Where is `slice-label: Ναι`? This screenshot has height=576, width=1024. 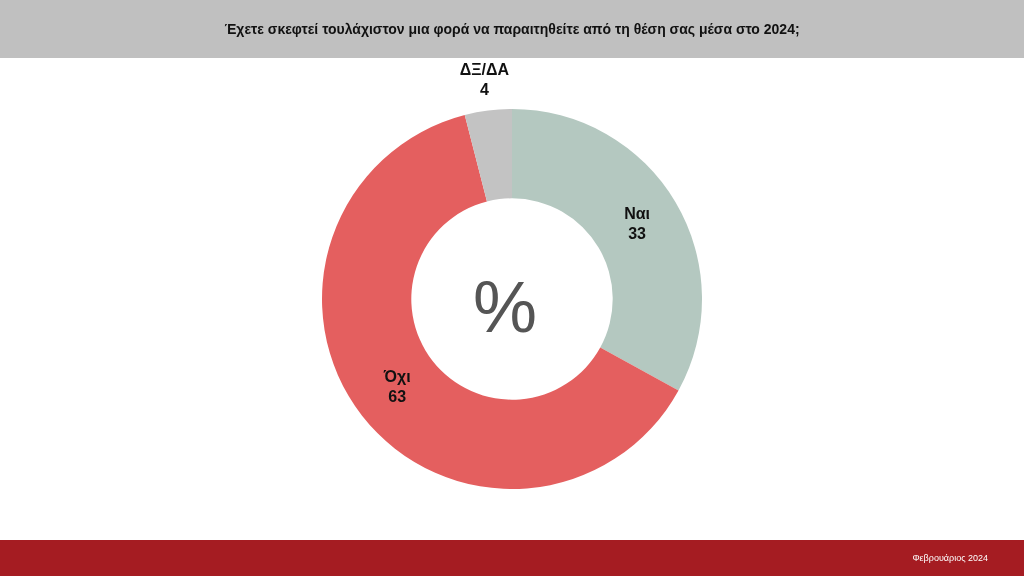
slice-label: Ναι is located at coordinates (637, 214).